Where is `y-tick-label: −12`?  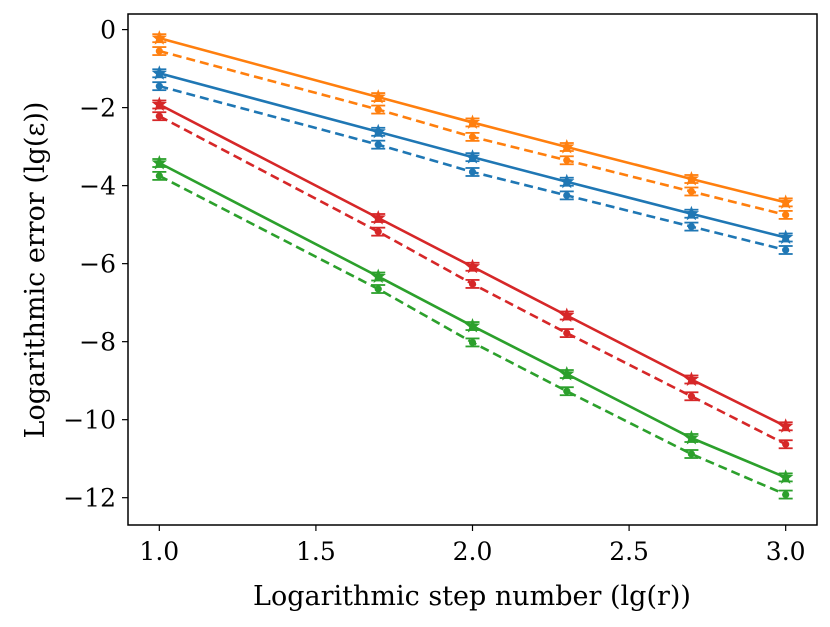 y-tick-label: −12 is located at coordinates (89, 498).